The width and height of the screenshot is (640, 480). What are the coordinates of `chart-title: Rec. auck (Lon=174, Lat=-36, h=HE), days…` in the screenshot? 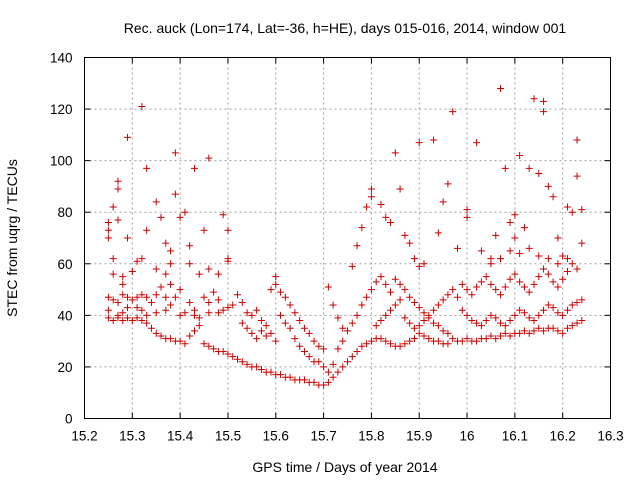 It's located at (345, 28).